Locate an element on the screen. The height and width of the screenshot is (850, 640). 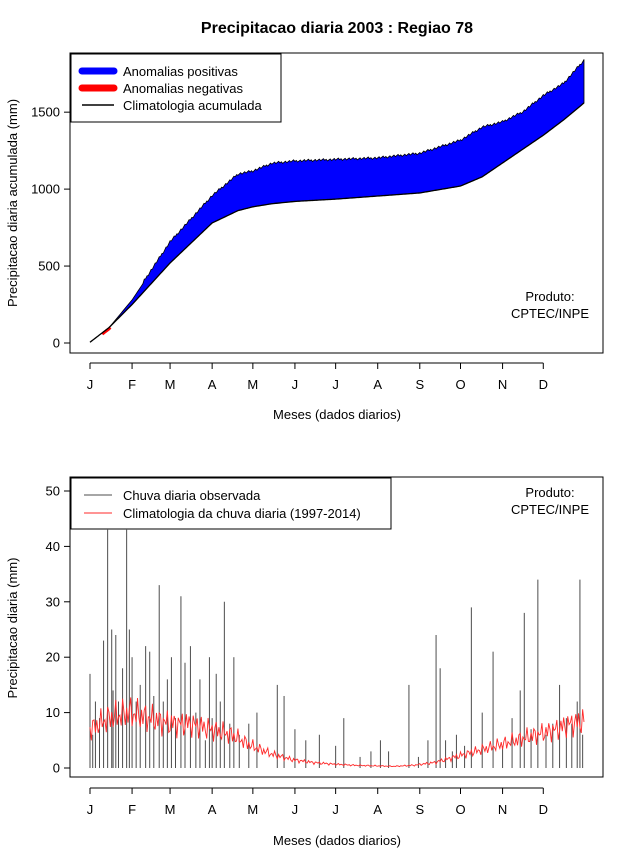
legend-box is located at coordinates (231, 503).